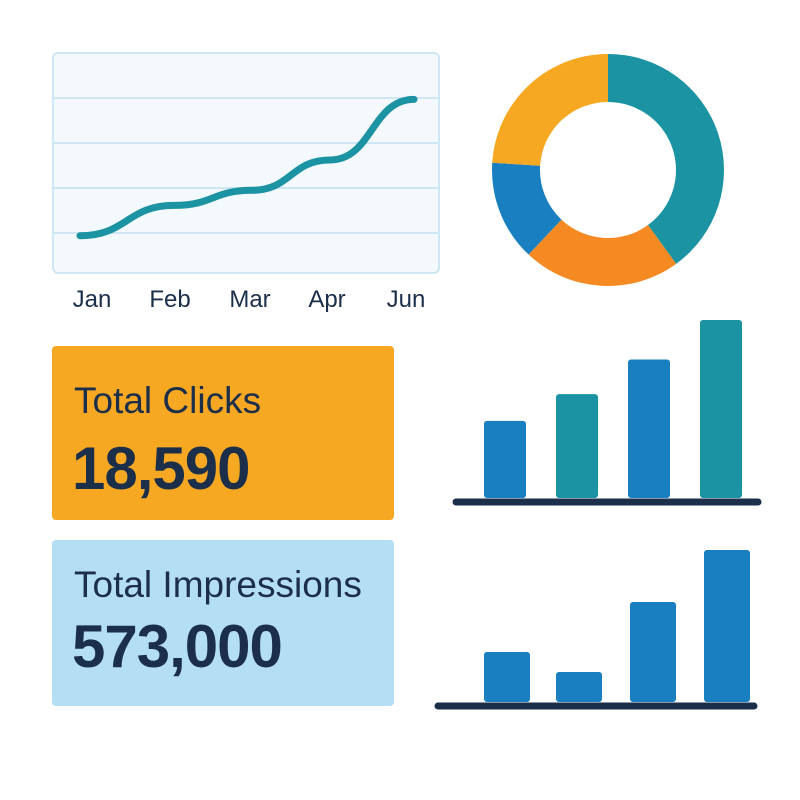  I want to click on total-clicks-label: Total Clicks, so click(168, 400).